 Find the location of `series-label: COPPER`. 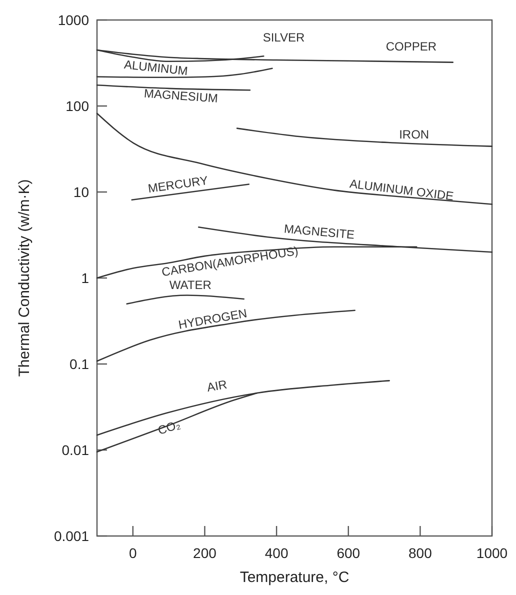

series-label: COPPER is located at coordinates (411, 47).